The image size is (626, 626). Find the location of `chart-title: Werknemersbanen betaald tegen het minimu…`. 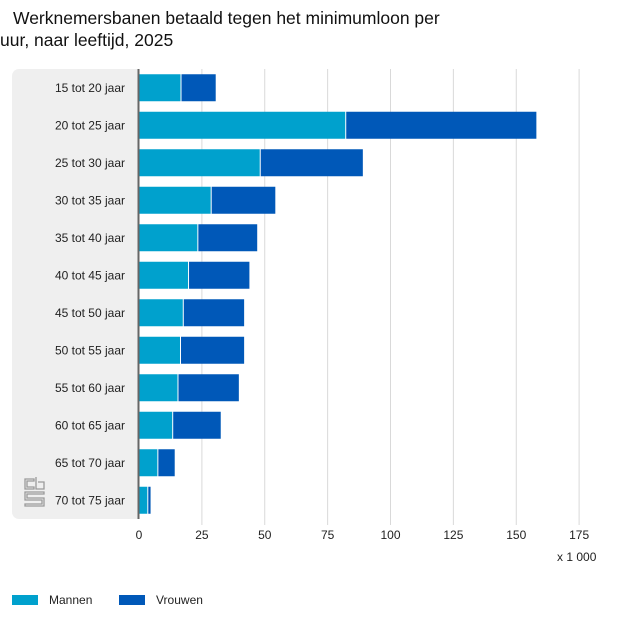

chart-title: Werknemersbanen betaald tegen het minimu… is located at coordinates (230, 29).